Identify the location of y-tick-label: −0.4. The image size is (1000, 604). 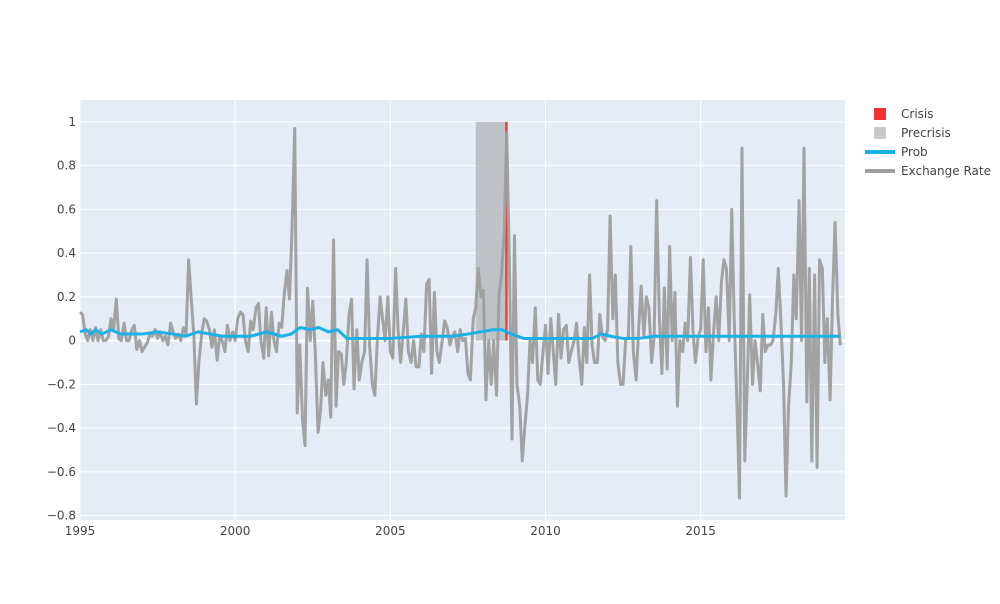
(61, 428).